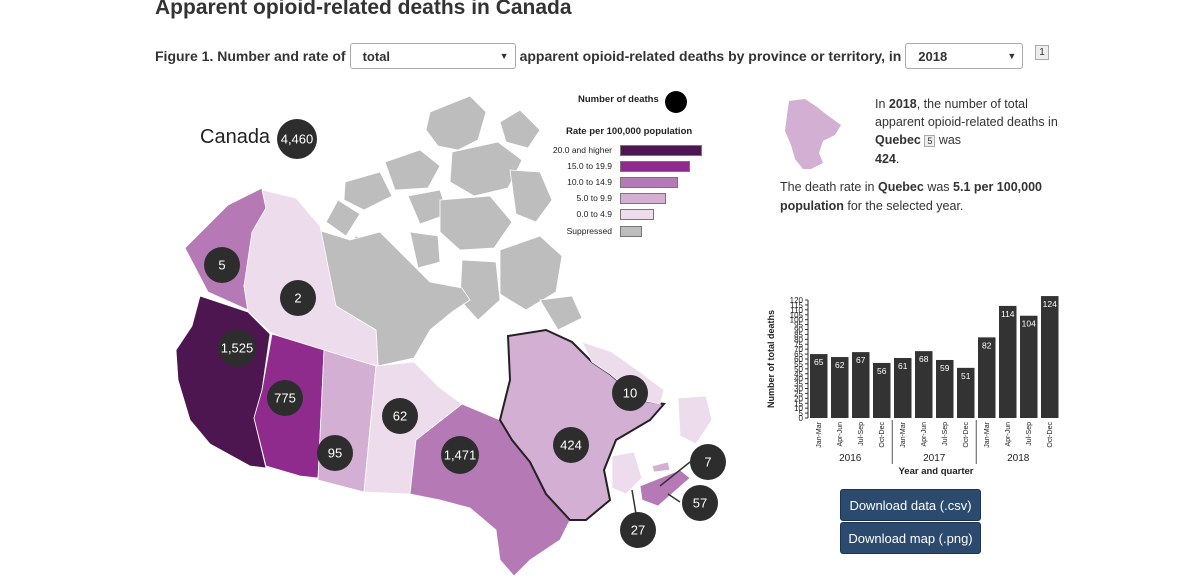 The height and width of the screenshot is (587, 1200). I want to click on chevron-down-icon: ▼, so click(1012, 56).